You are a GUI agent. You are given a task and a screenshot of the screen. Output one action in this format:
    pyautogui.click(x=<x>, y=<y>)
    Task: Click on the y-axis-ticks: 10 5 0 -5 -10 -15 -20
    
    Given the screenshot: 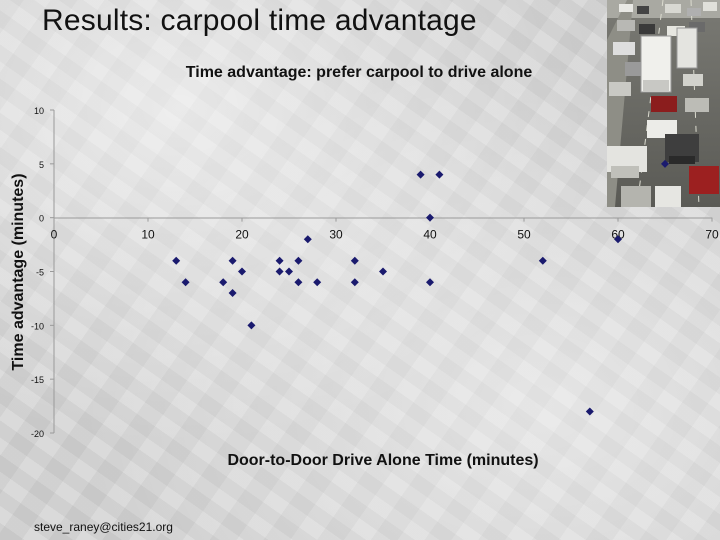 What is the action you would take?
    pyautogui.click(x=42, y=272)
    